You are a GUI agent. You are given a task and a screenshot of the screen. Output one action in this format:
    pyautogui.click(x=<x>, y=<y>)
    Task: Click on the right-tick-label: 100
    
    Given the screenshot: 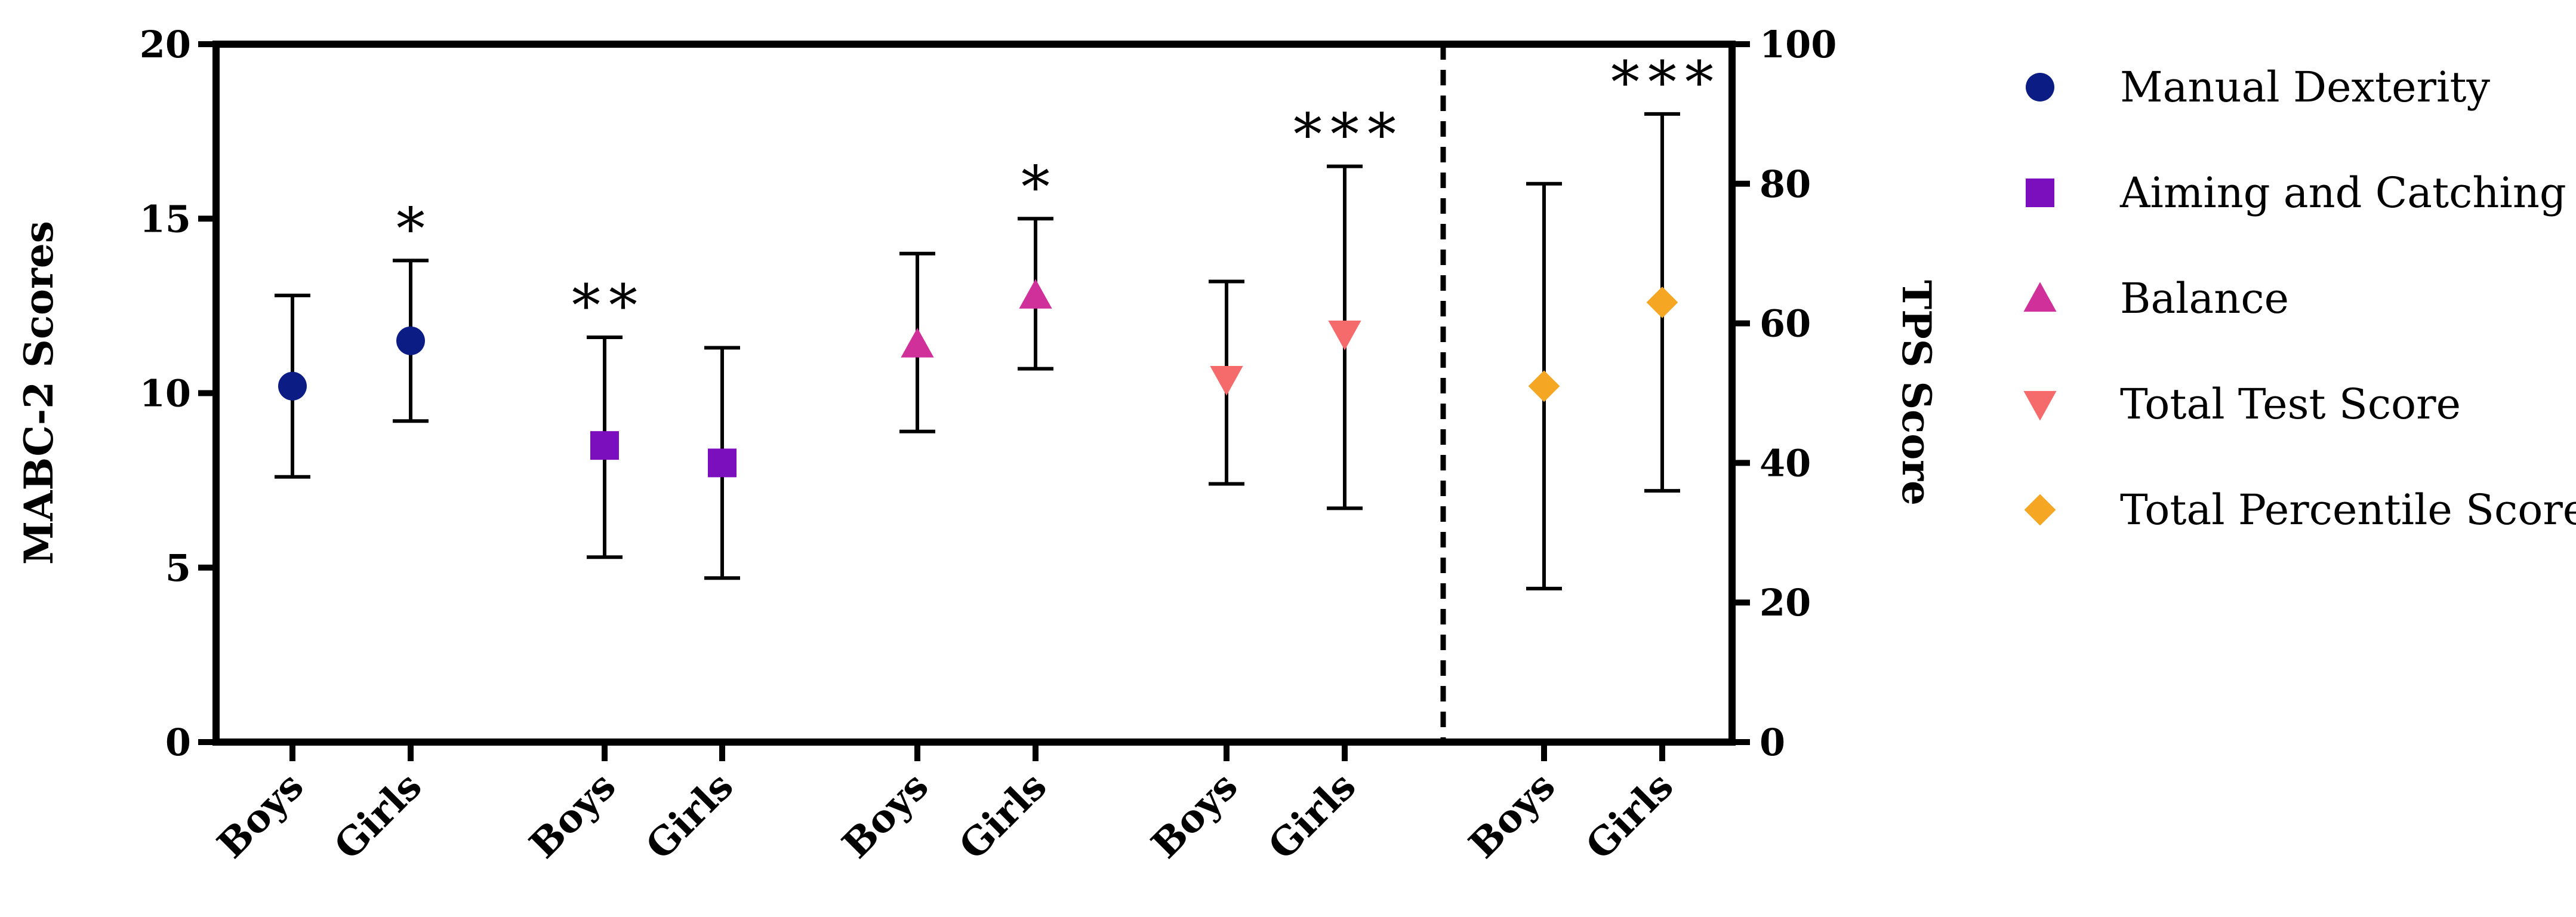 What is the action you would take?
    pyautogui.click(x=1798, y=44)
    